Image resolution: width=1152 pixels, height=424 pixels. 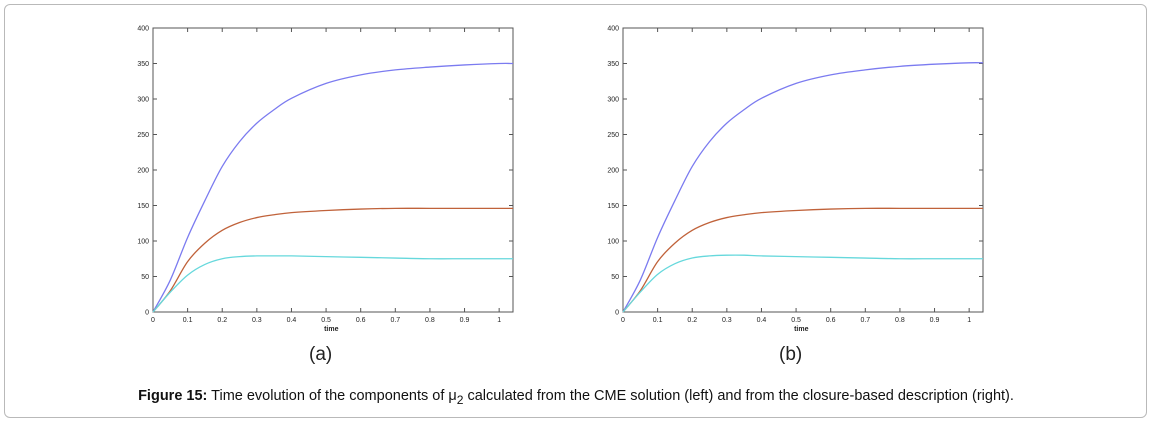 I want to click on x-tick-label-b: 0.3, so click(x=727, y=320).